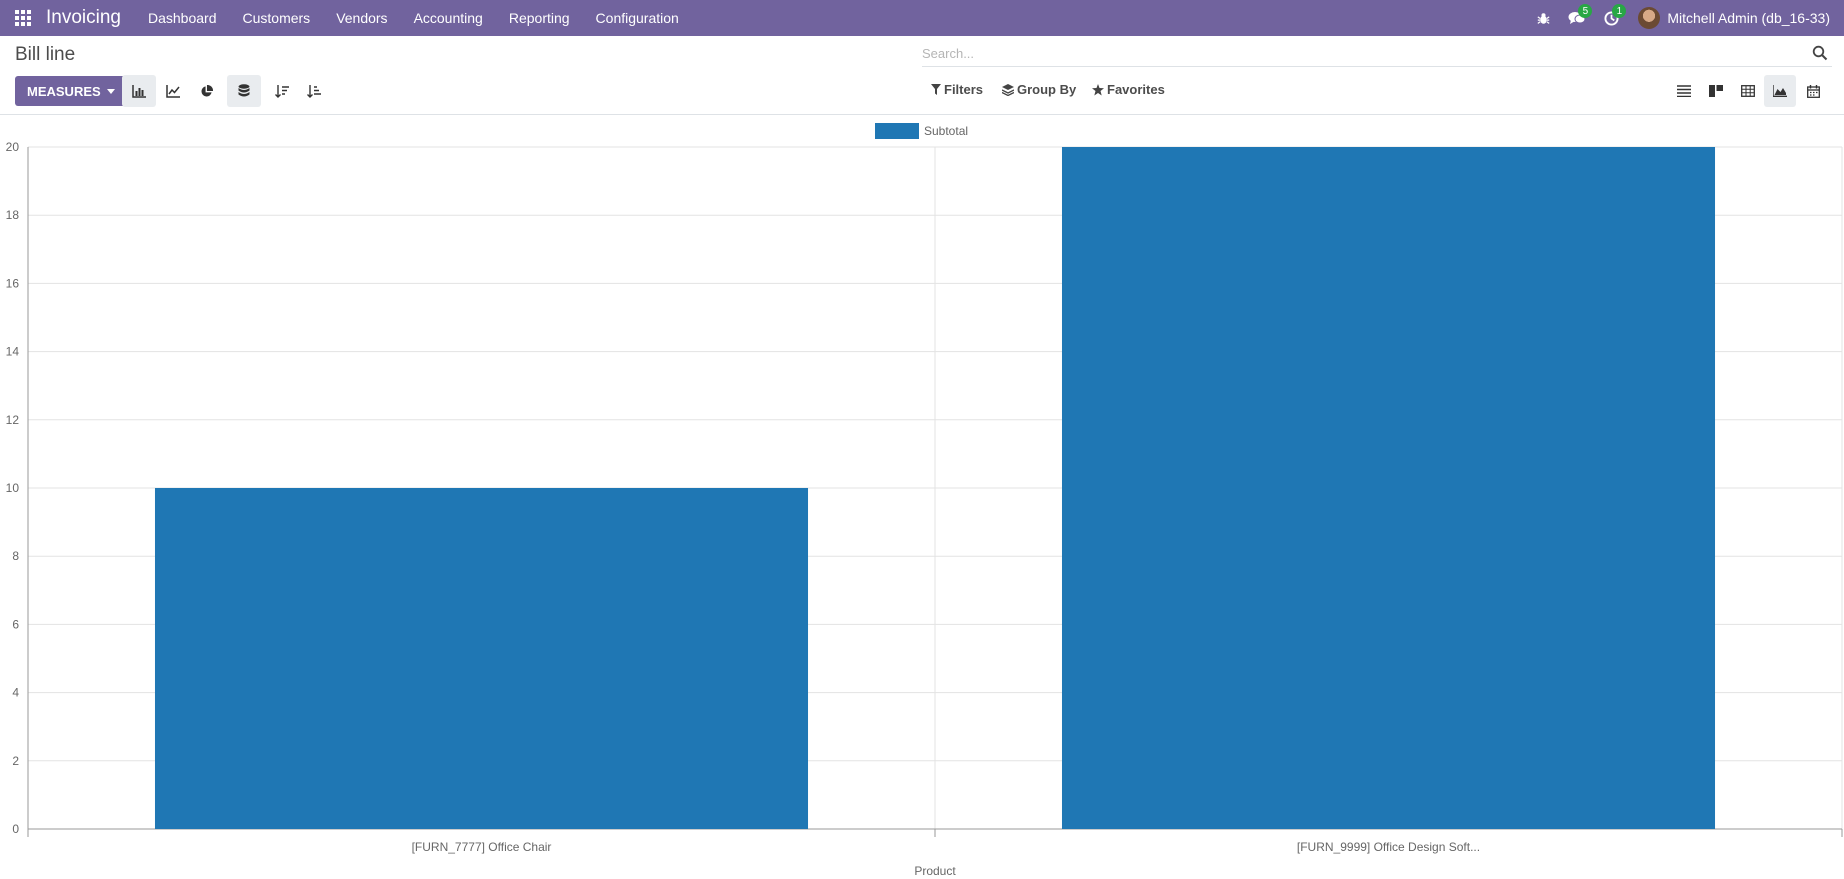 This screenshot has width=1844, height=879. What do you see at coordinates (1543, 18) in the screenshot?
I see `debug-bug-icon` at bounding box center [1543, 18].